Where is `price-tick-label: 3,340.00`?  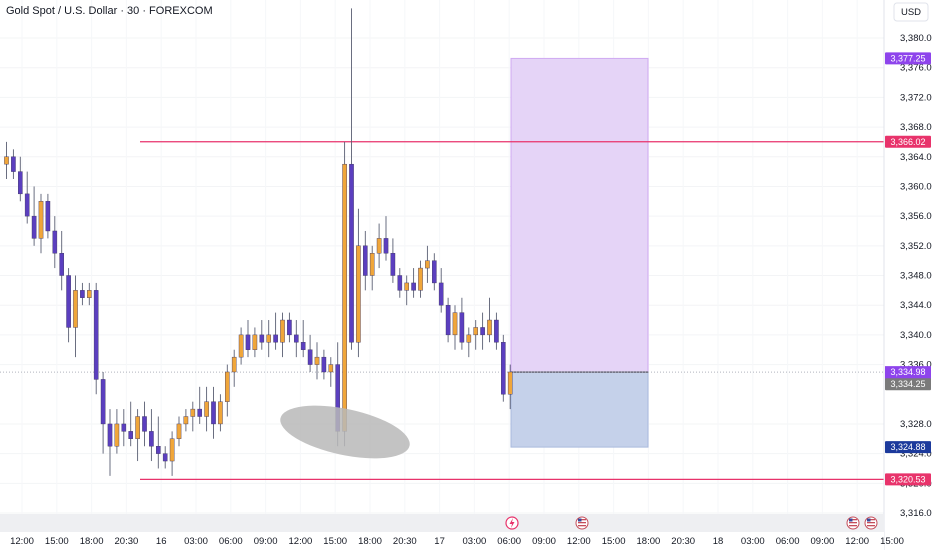 price-tick-label: 3,340.00 is located at coordinates (916, 335).